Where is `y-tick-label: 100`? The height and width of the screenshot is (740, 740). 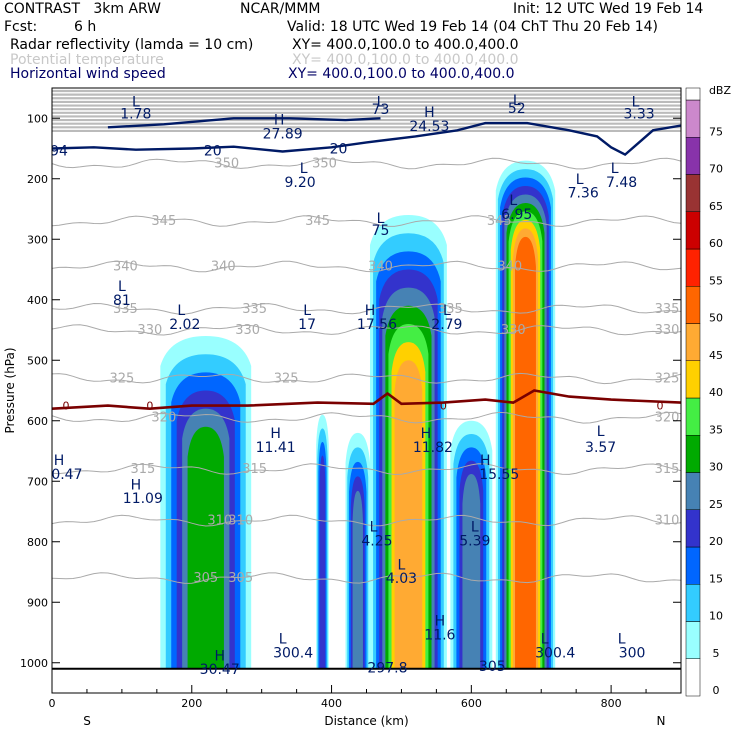 y-tick-label: 100 is located at coordinates (37, 118).